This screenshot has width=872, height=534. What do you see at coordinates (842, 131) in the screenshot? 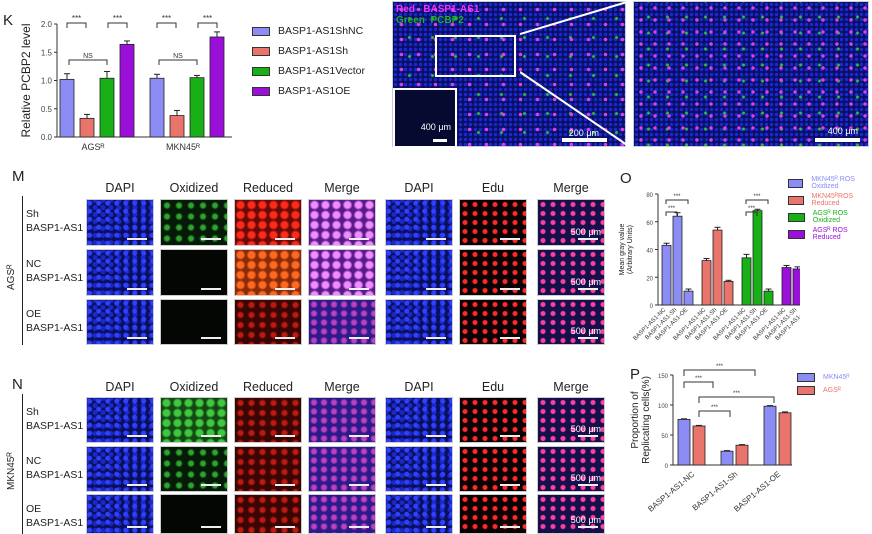
I see `scale-label: 400 μm` at bounding box center [842, 131].